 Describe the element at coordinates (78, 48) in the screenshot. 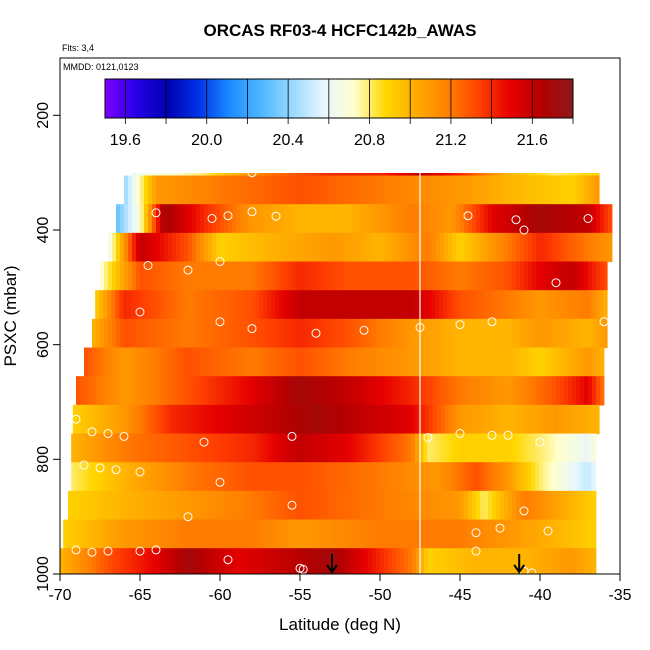

I see `flights-note: Flts: 3,4` at that location.